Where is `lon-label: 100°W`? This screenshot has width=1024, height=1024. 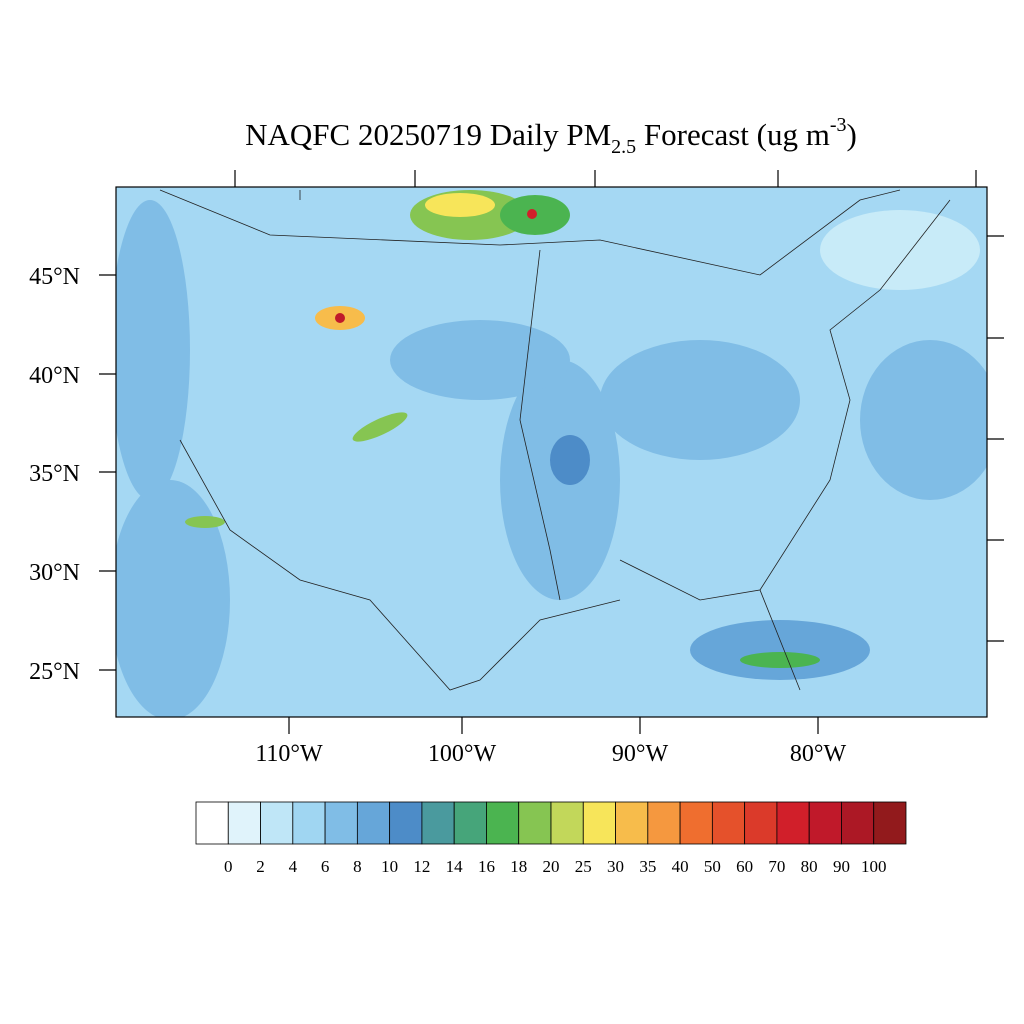 lon-label: 100°W is located at coordinates (462, 754).